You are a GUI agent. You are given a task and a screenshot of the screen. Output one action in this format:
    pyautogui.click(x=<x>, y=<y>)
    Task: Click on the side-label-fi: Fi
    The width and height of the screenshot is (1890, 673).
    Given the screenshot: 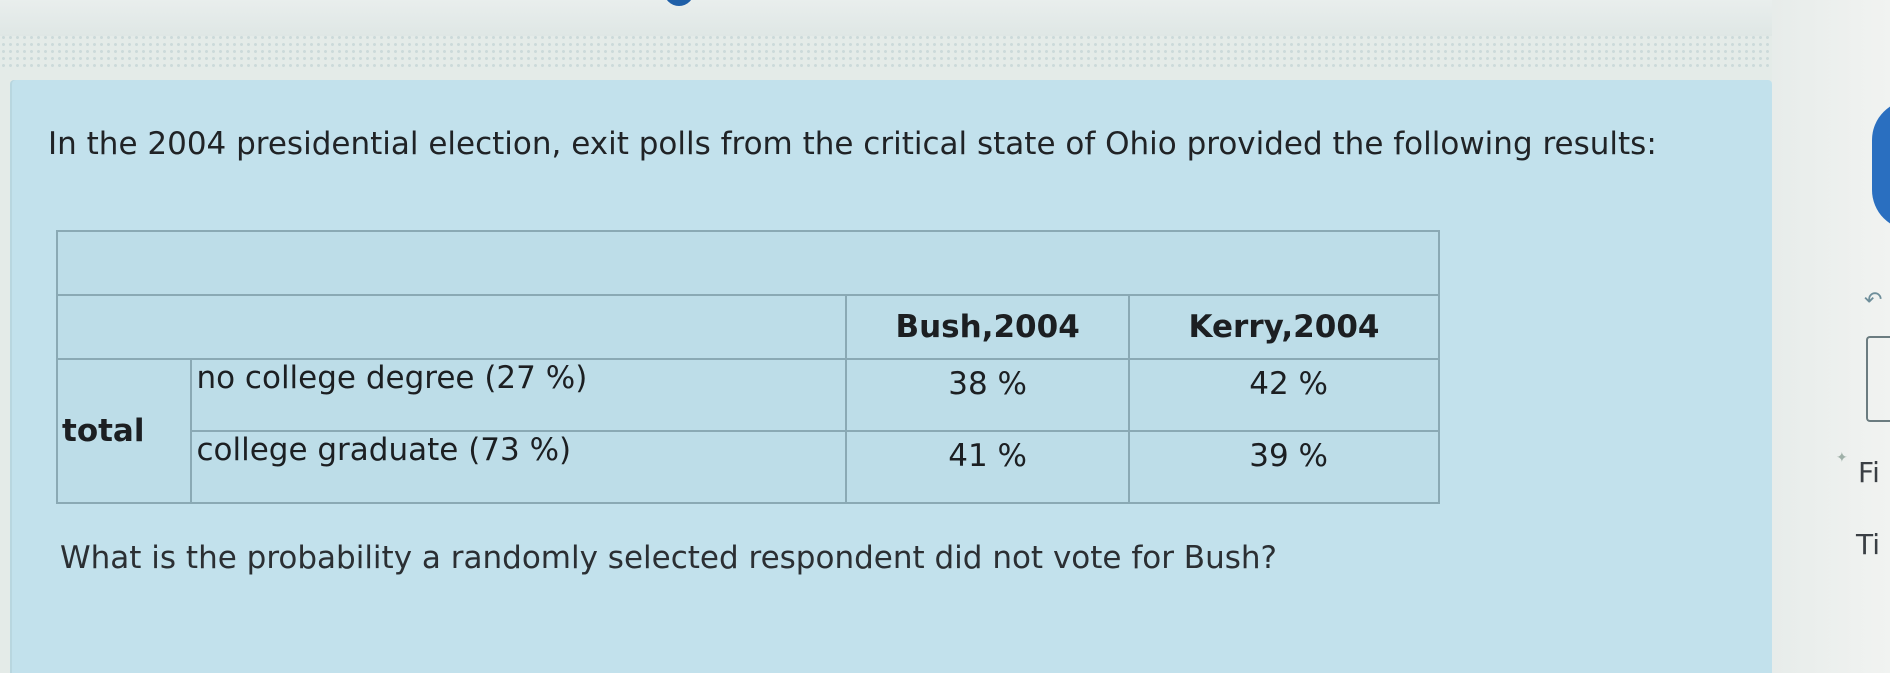 What is the action you would take?
    pyautogui.click(x=1869, y=472)
    